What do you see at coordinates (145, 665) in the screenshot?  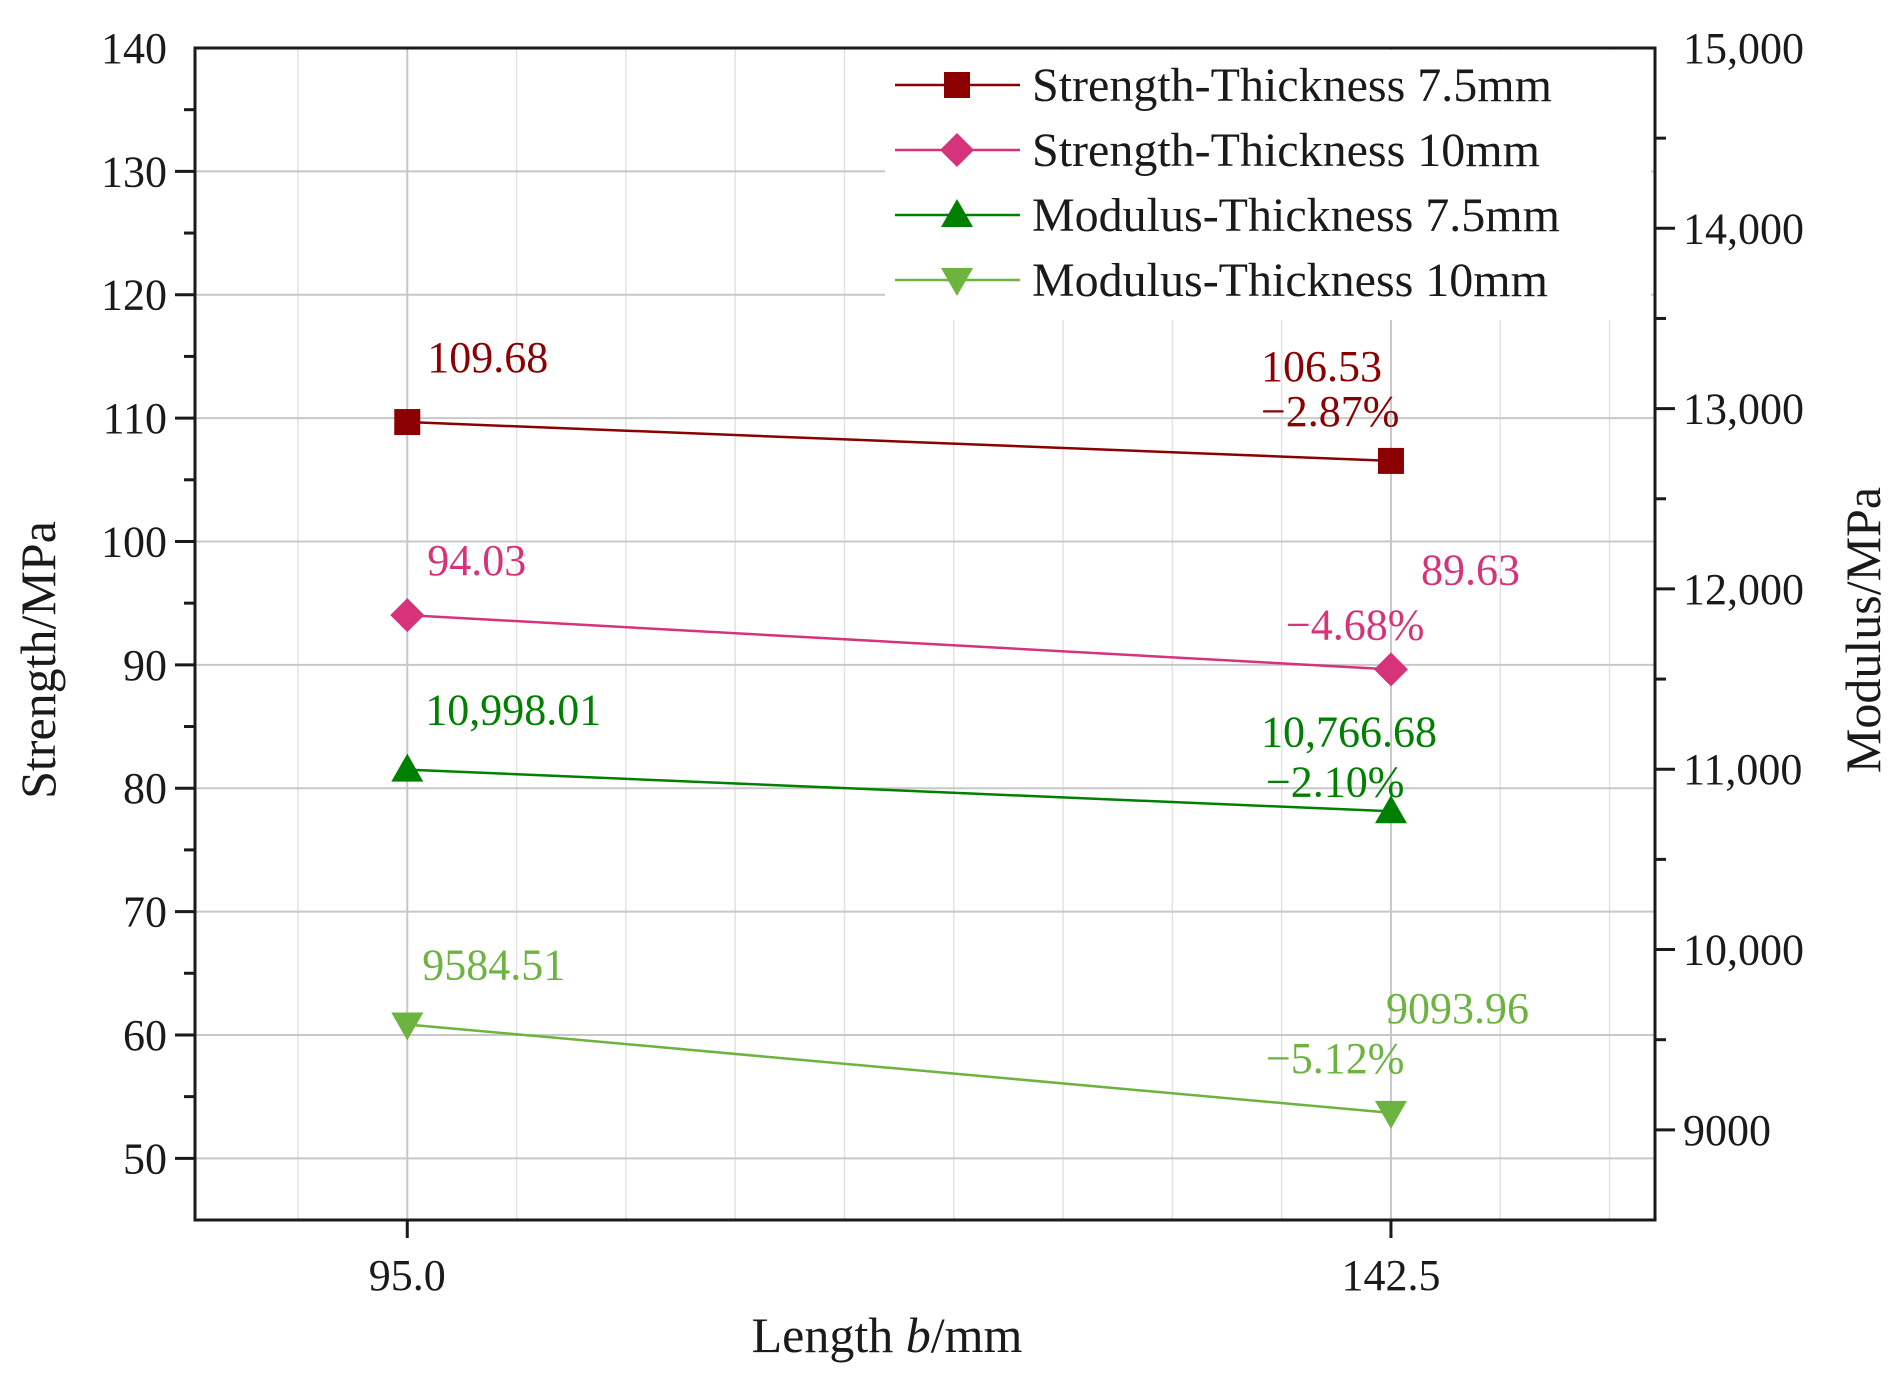 I see `y-left-tick-label: 90` at bounding box center [145, 665].